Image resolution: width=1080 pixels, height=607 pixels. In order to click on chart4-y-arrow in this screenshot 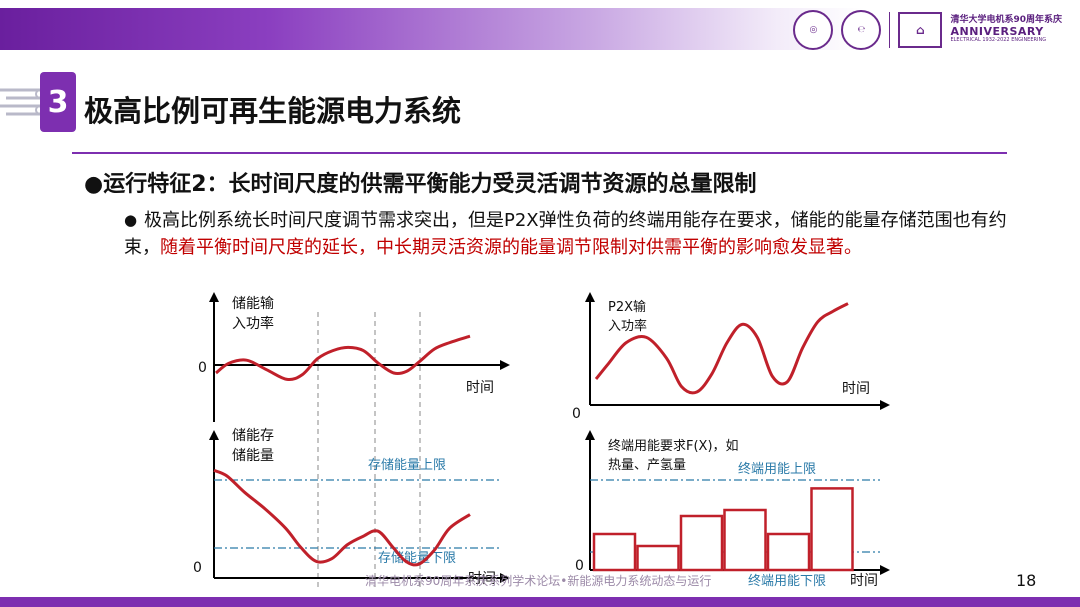, I will do `click(590, 435)`.